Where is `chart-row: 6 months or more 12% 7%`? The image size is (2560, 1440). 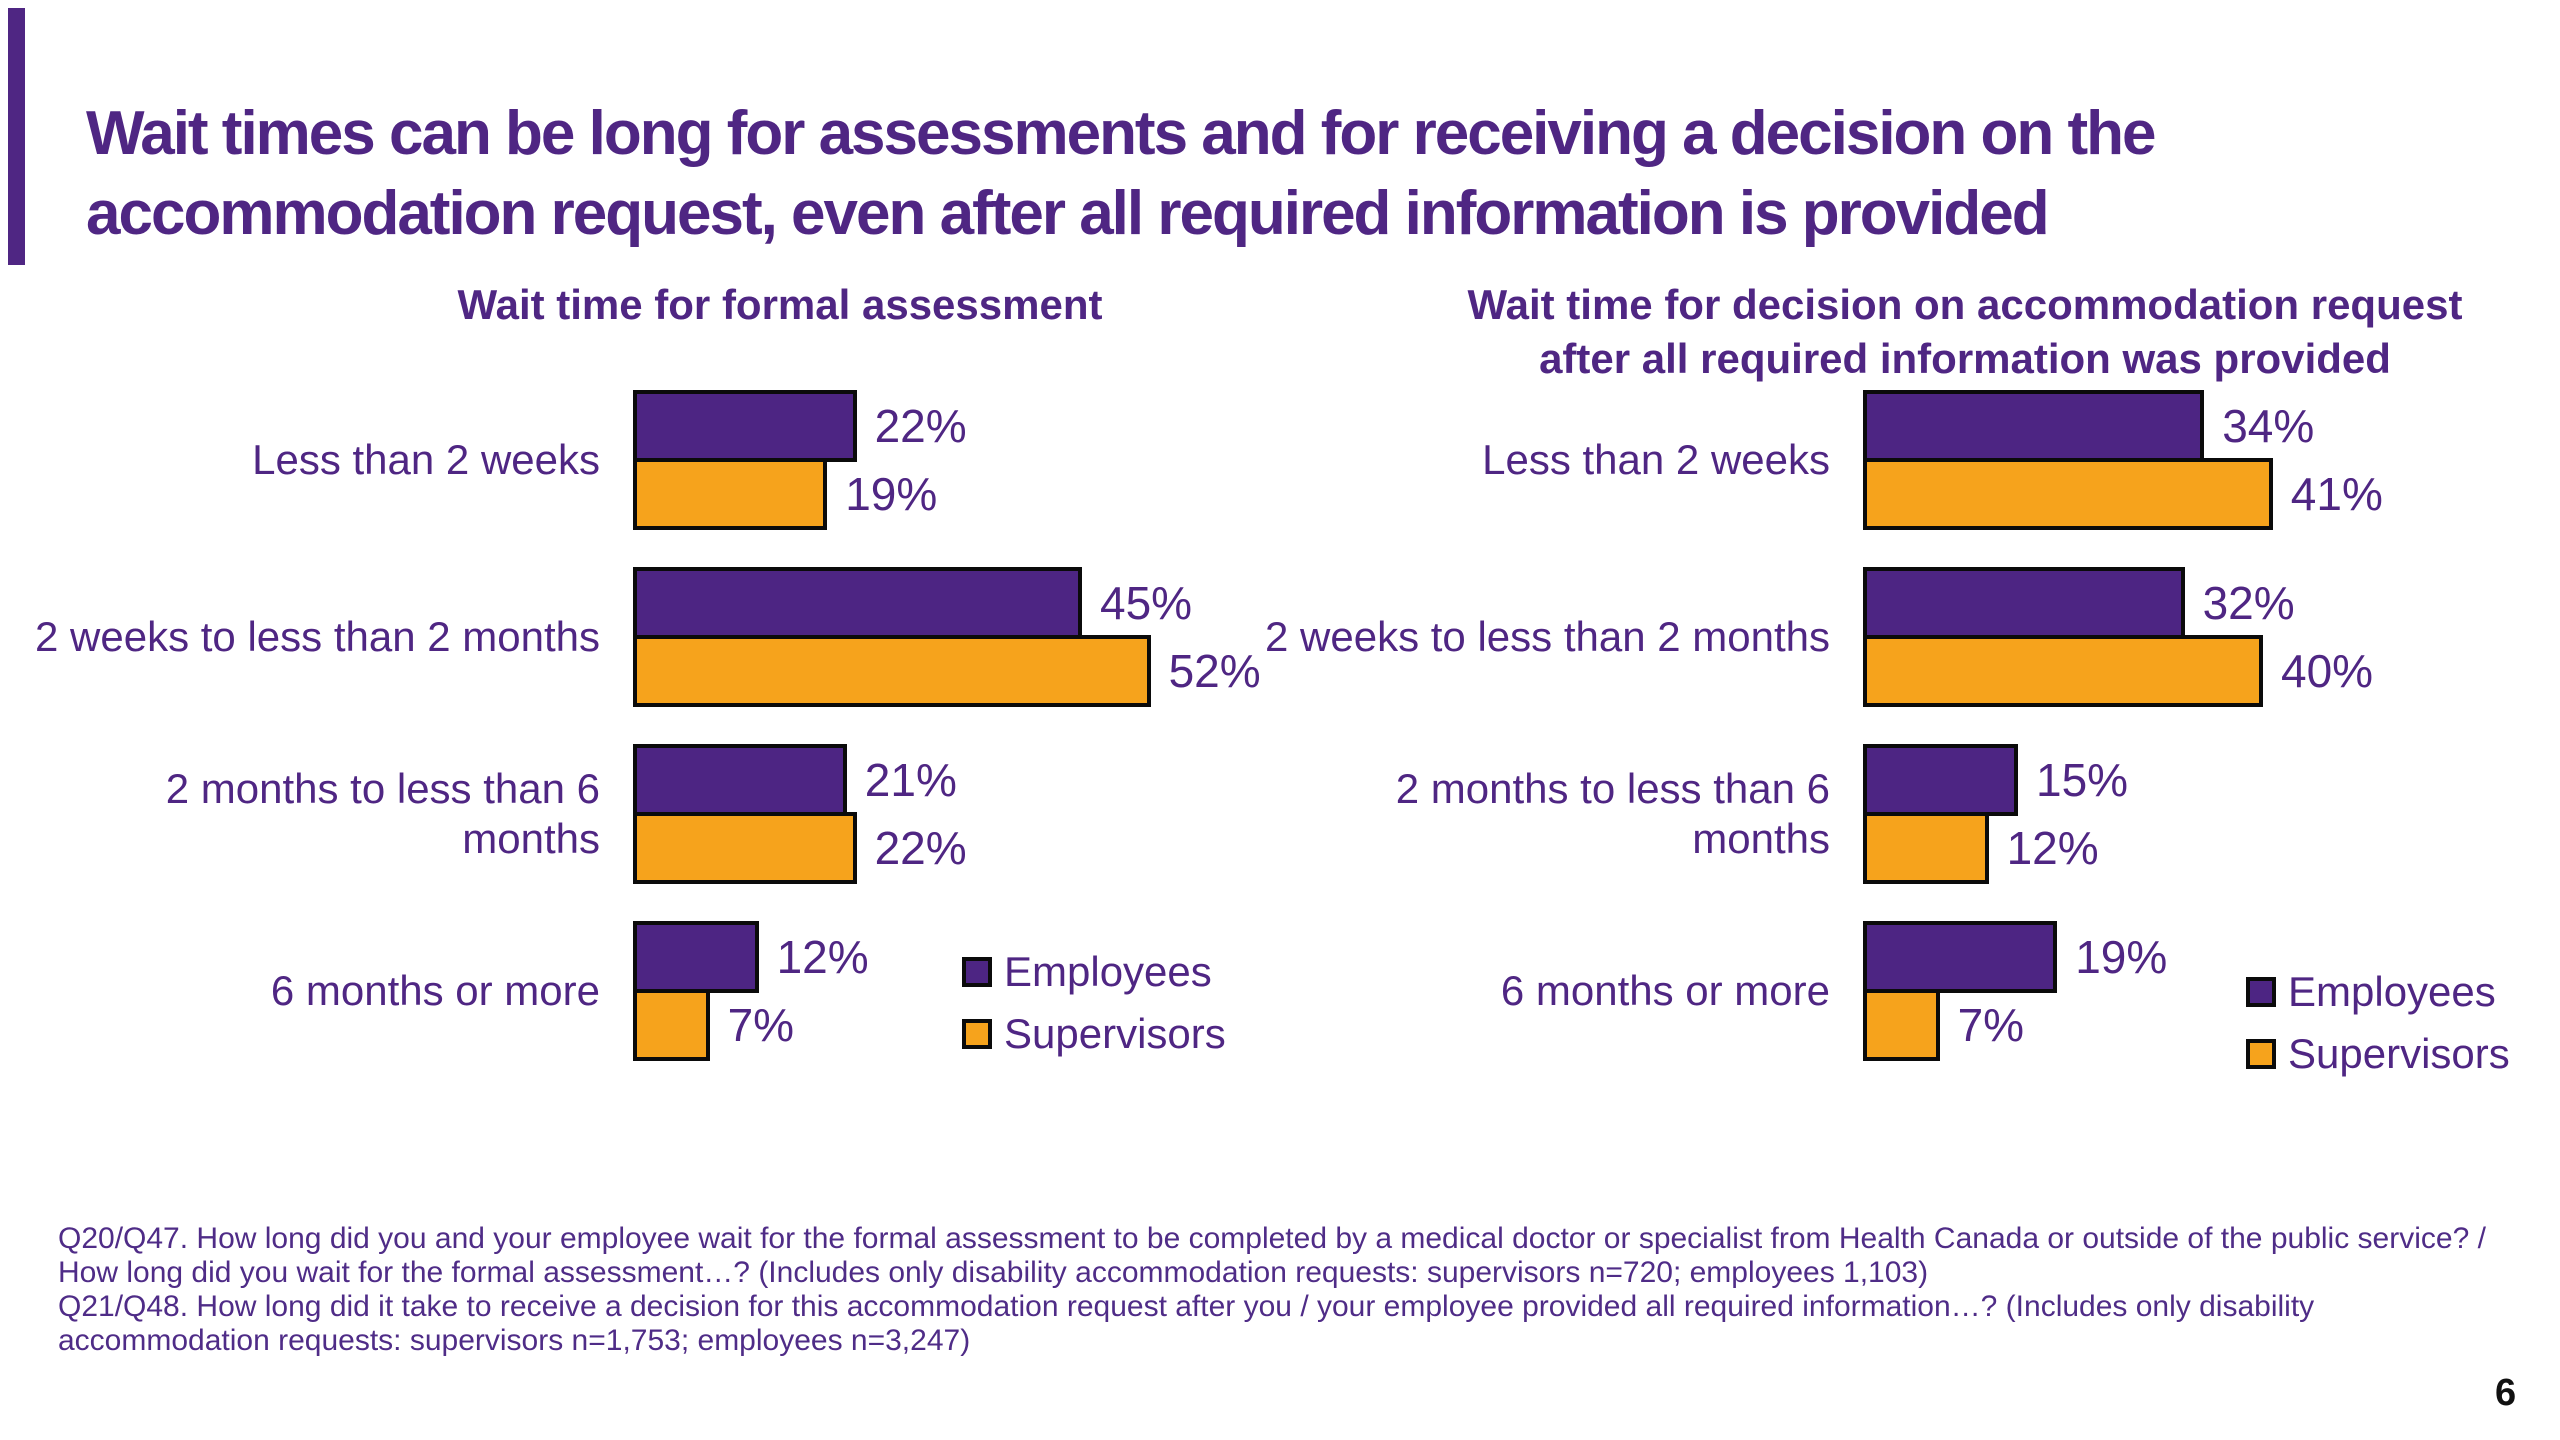
chart-row: 6 months or more 12% 7% is located at coordinates (650, 991).